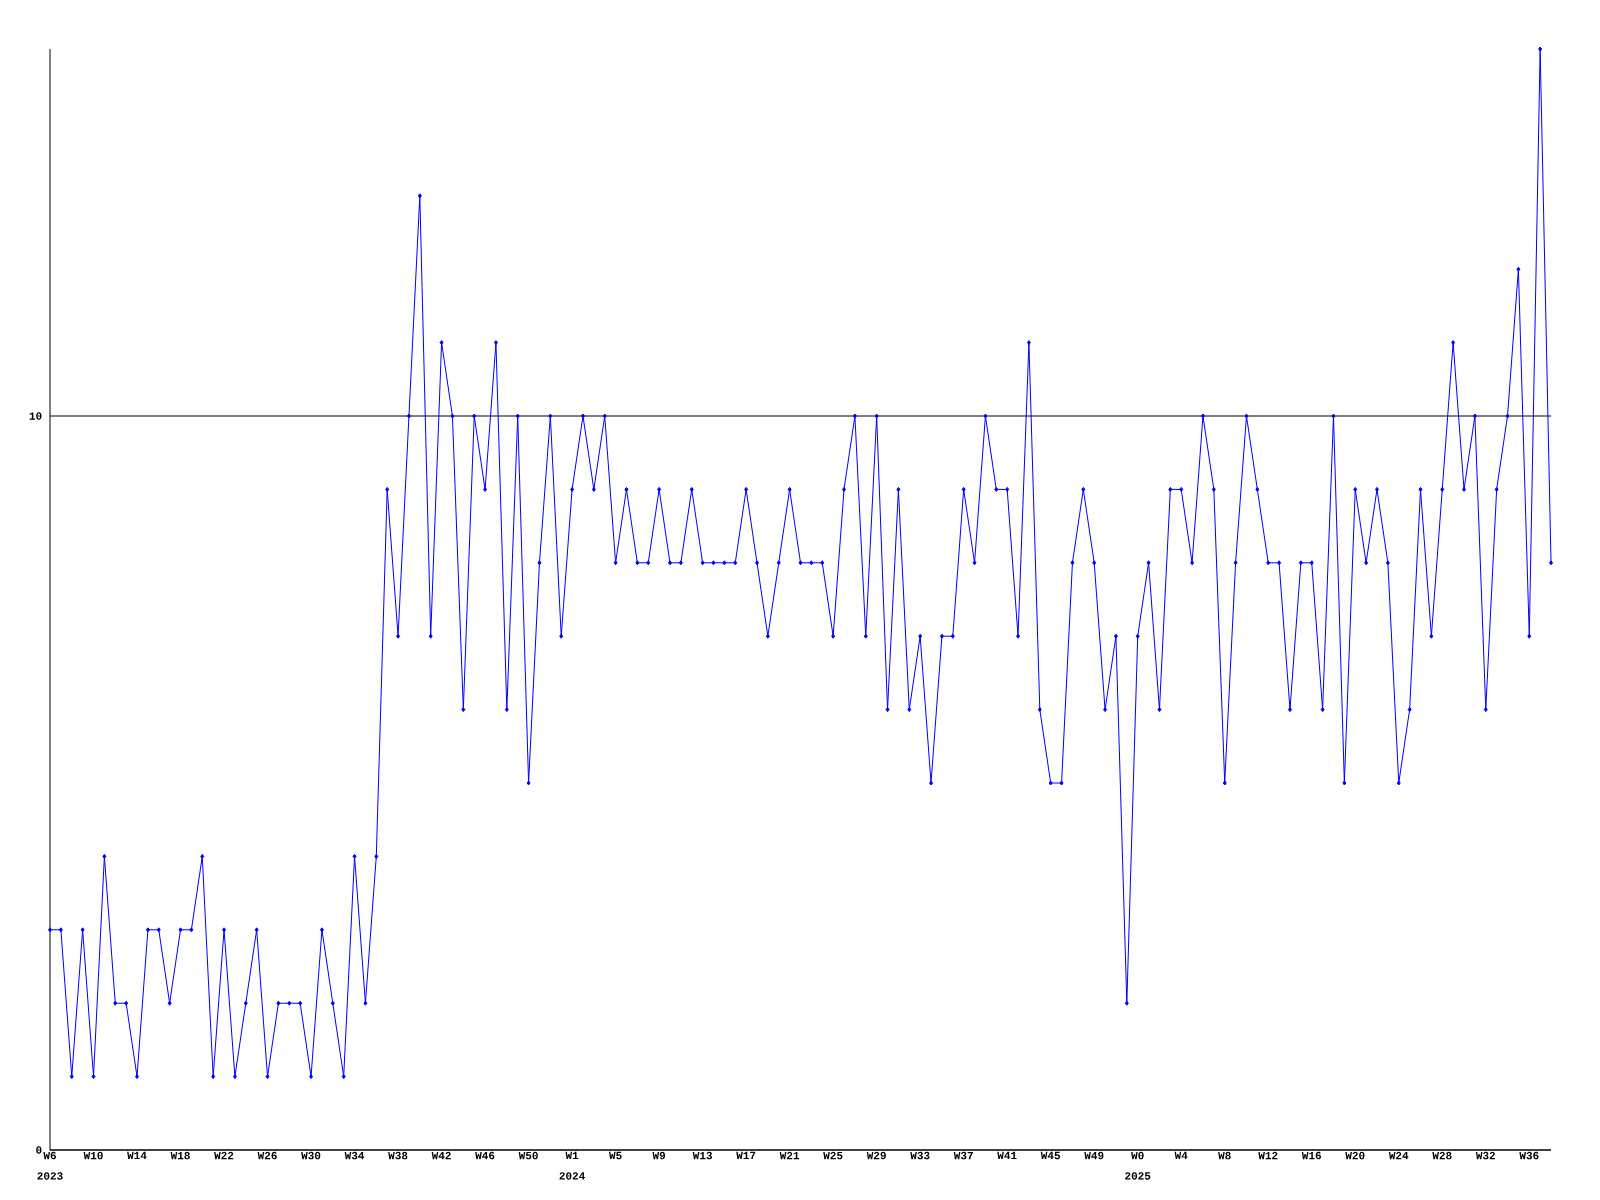  I want to click on x-tick-label: W46, so click(485, 1155).